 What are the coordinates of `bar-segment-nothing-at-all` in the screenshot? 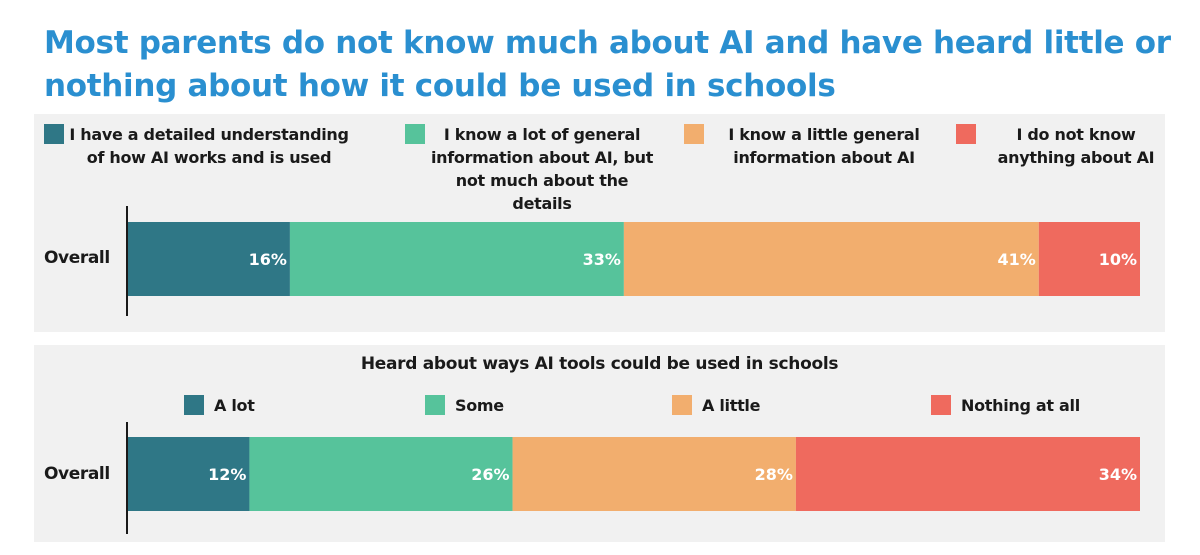 It's located at (967, 474).